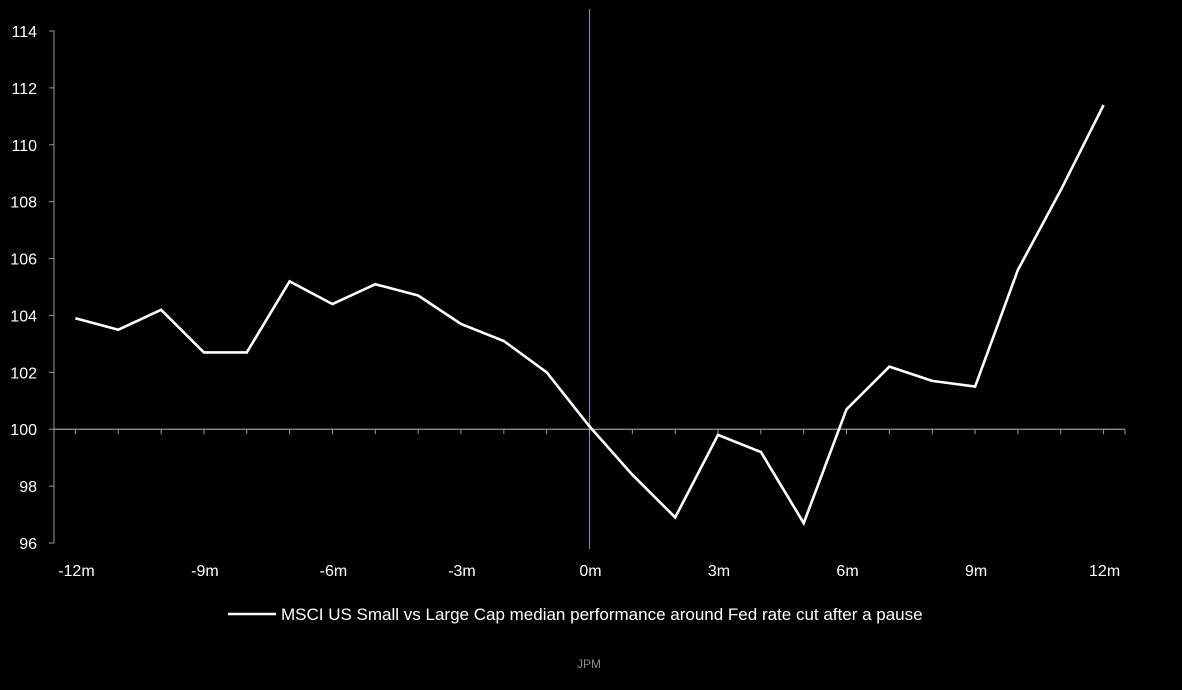 This screenshot has width=1182, height=690. I want to click on x-tick-label: 12m, so click(1104, 571).